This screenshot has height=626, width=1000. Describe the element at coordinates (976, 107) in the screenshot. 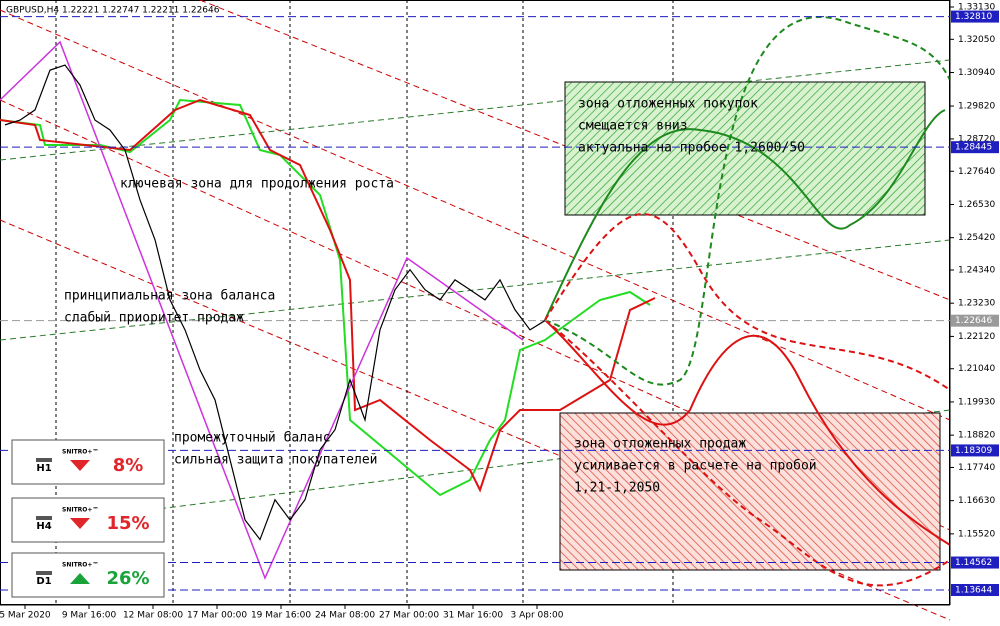

I see `y-tick-label: 1.29820` at that location.